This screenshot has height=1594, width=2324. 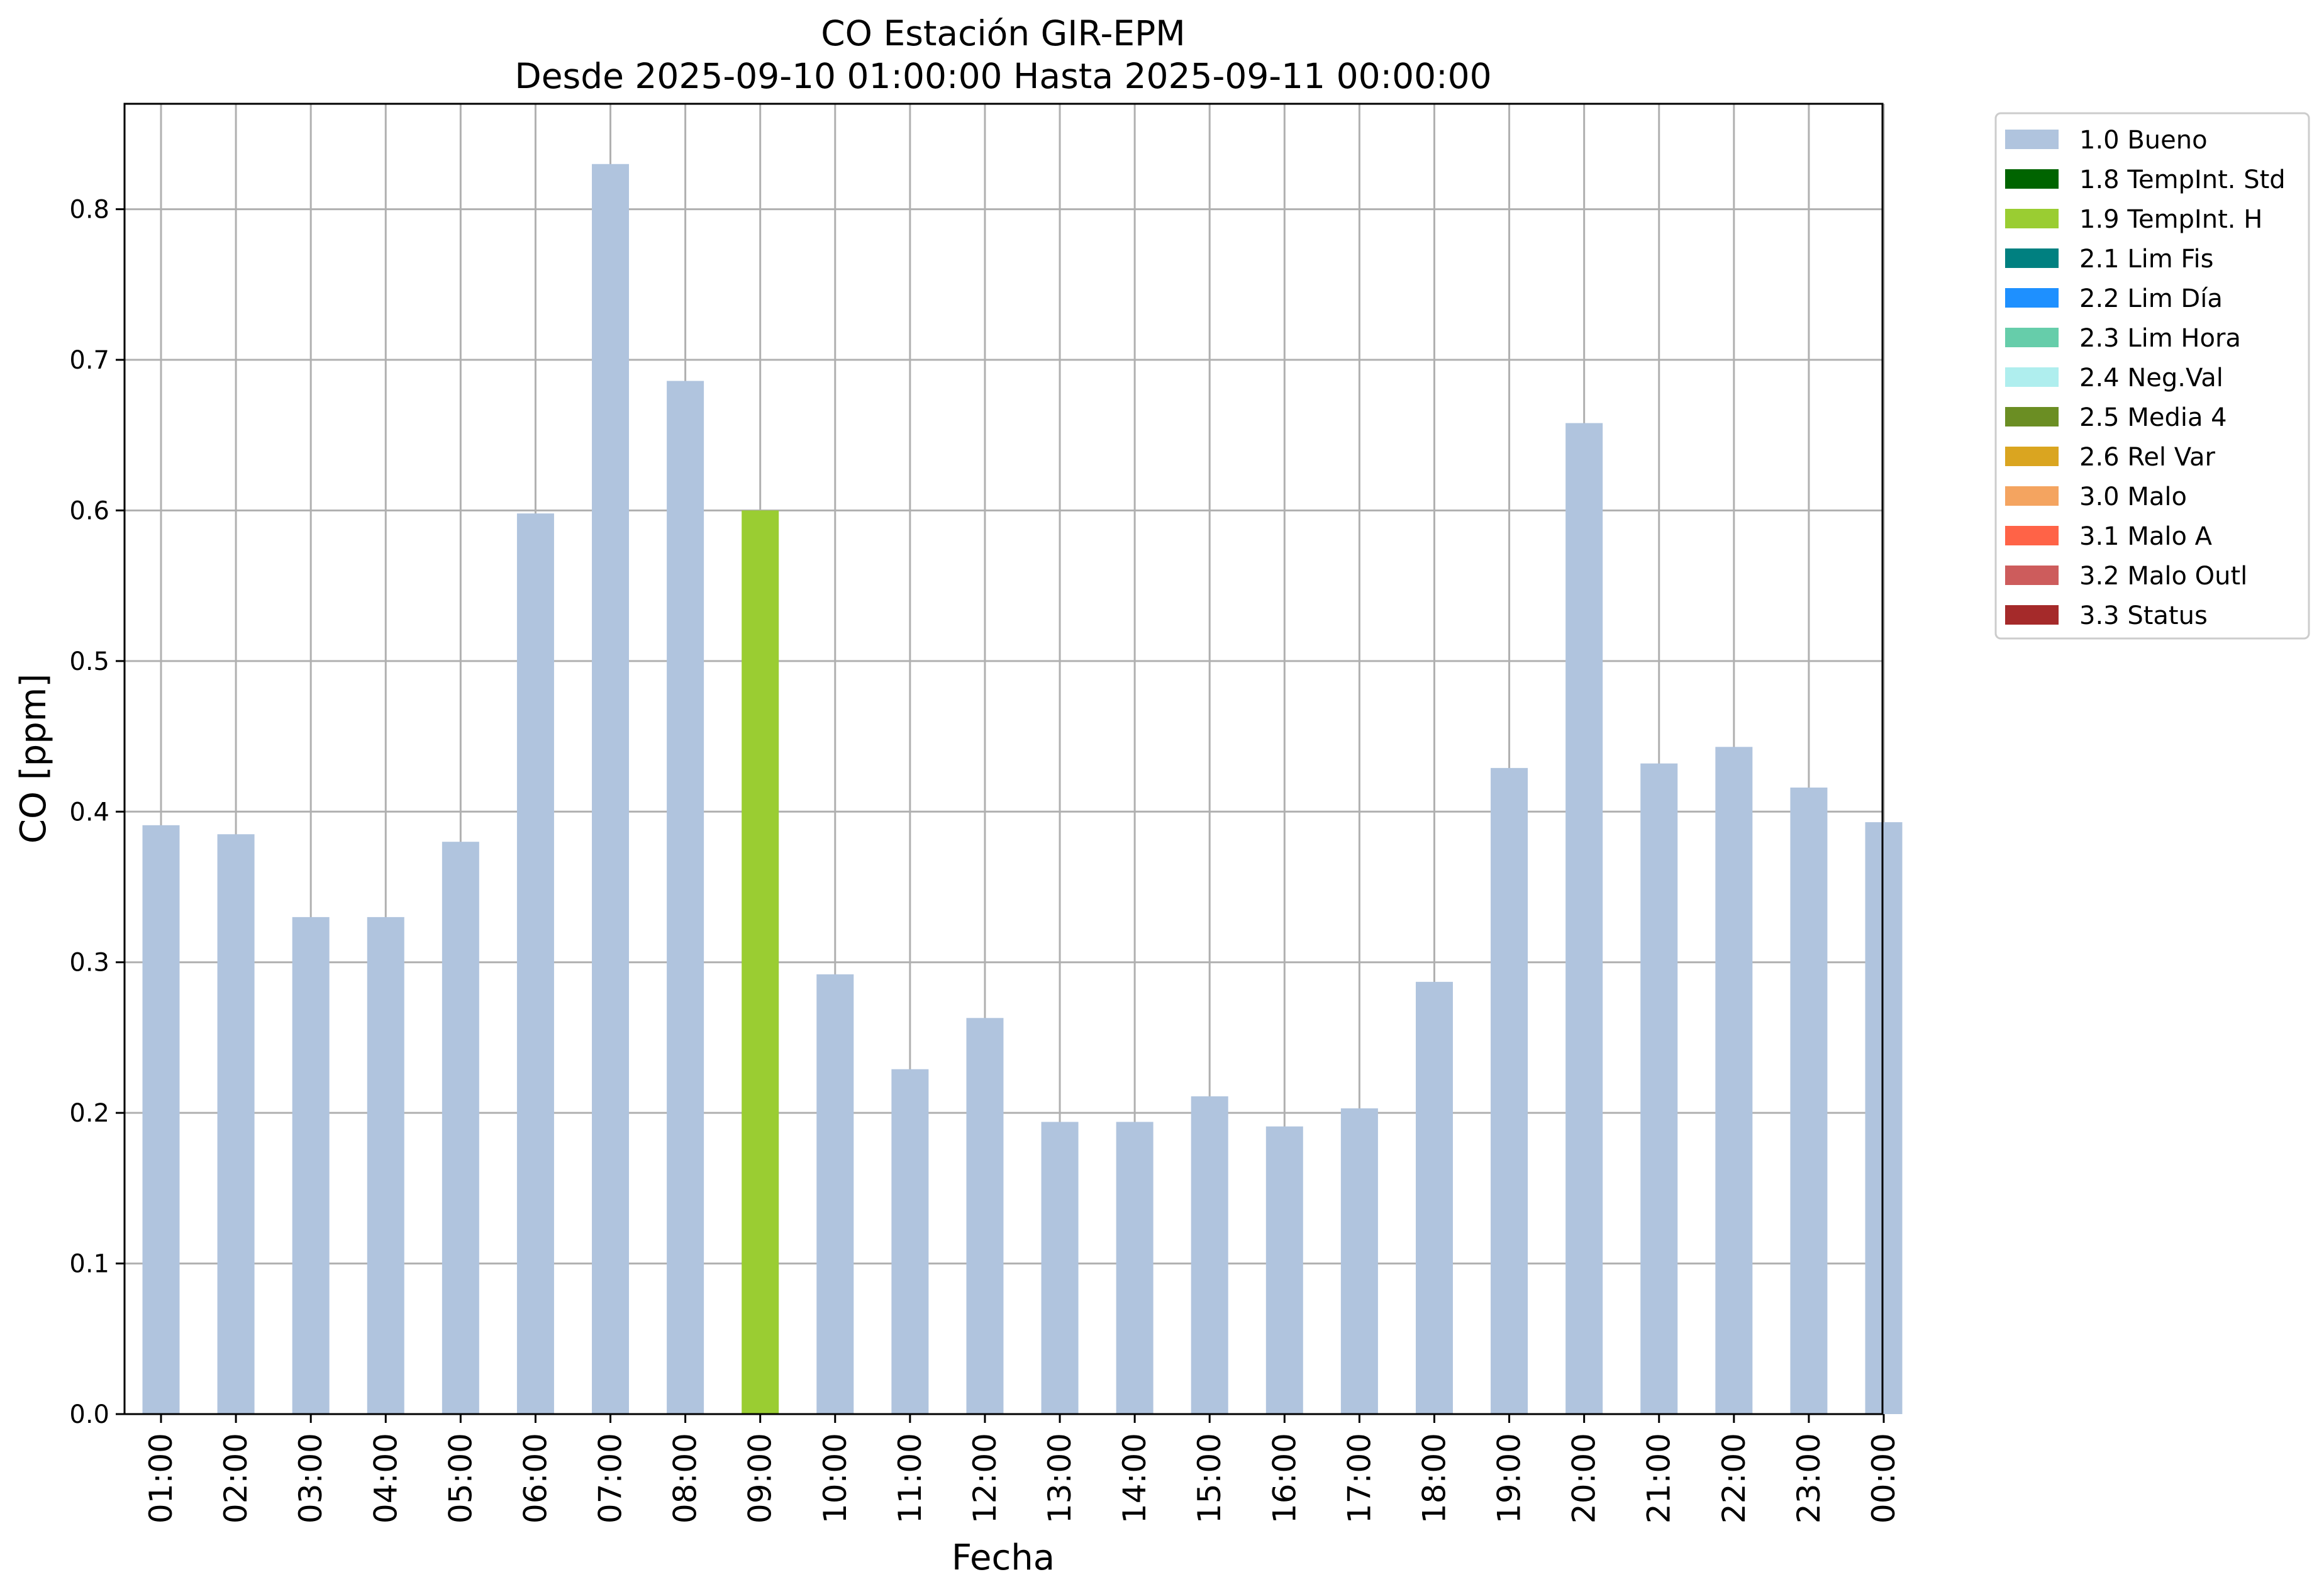 I want to click on legend-label: 2.4 Neg.Val, so click(x=2151, y=378).